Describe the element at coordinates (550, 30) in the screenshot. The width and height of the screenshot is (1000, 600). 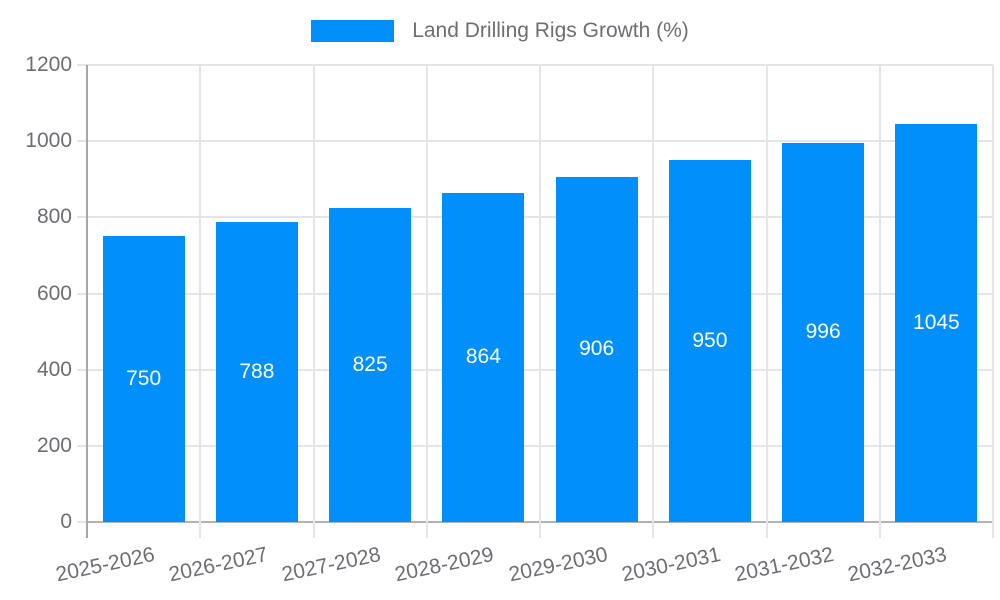
I see `legend-label: Land Drilling Rigs Growth (%)` at that location.